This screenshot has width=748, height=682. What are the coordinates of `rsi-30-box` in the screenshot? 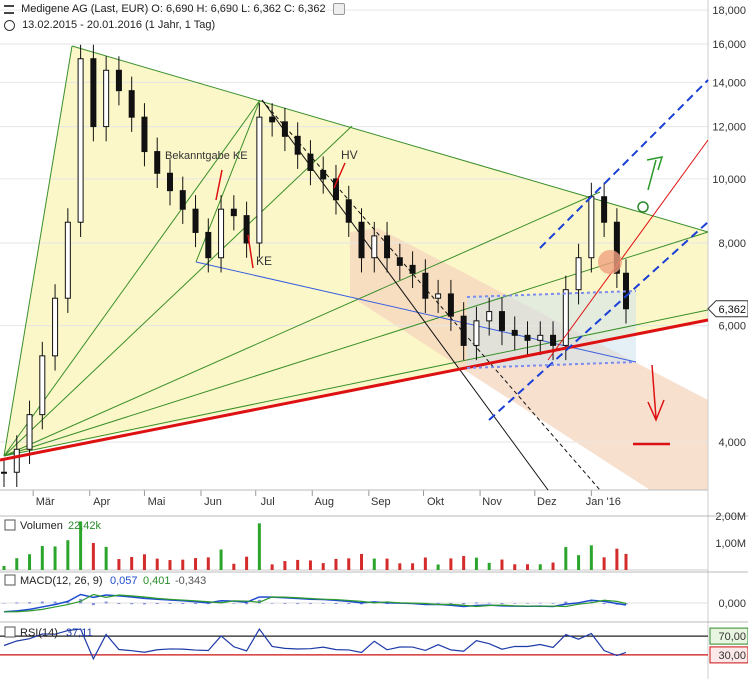 It's located at (728, 655).